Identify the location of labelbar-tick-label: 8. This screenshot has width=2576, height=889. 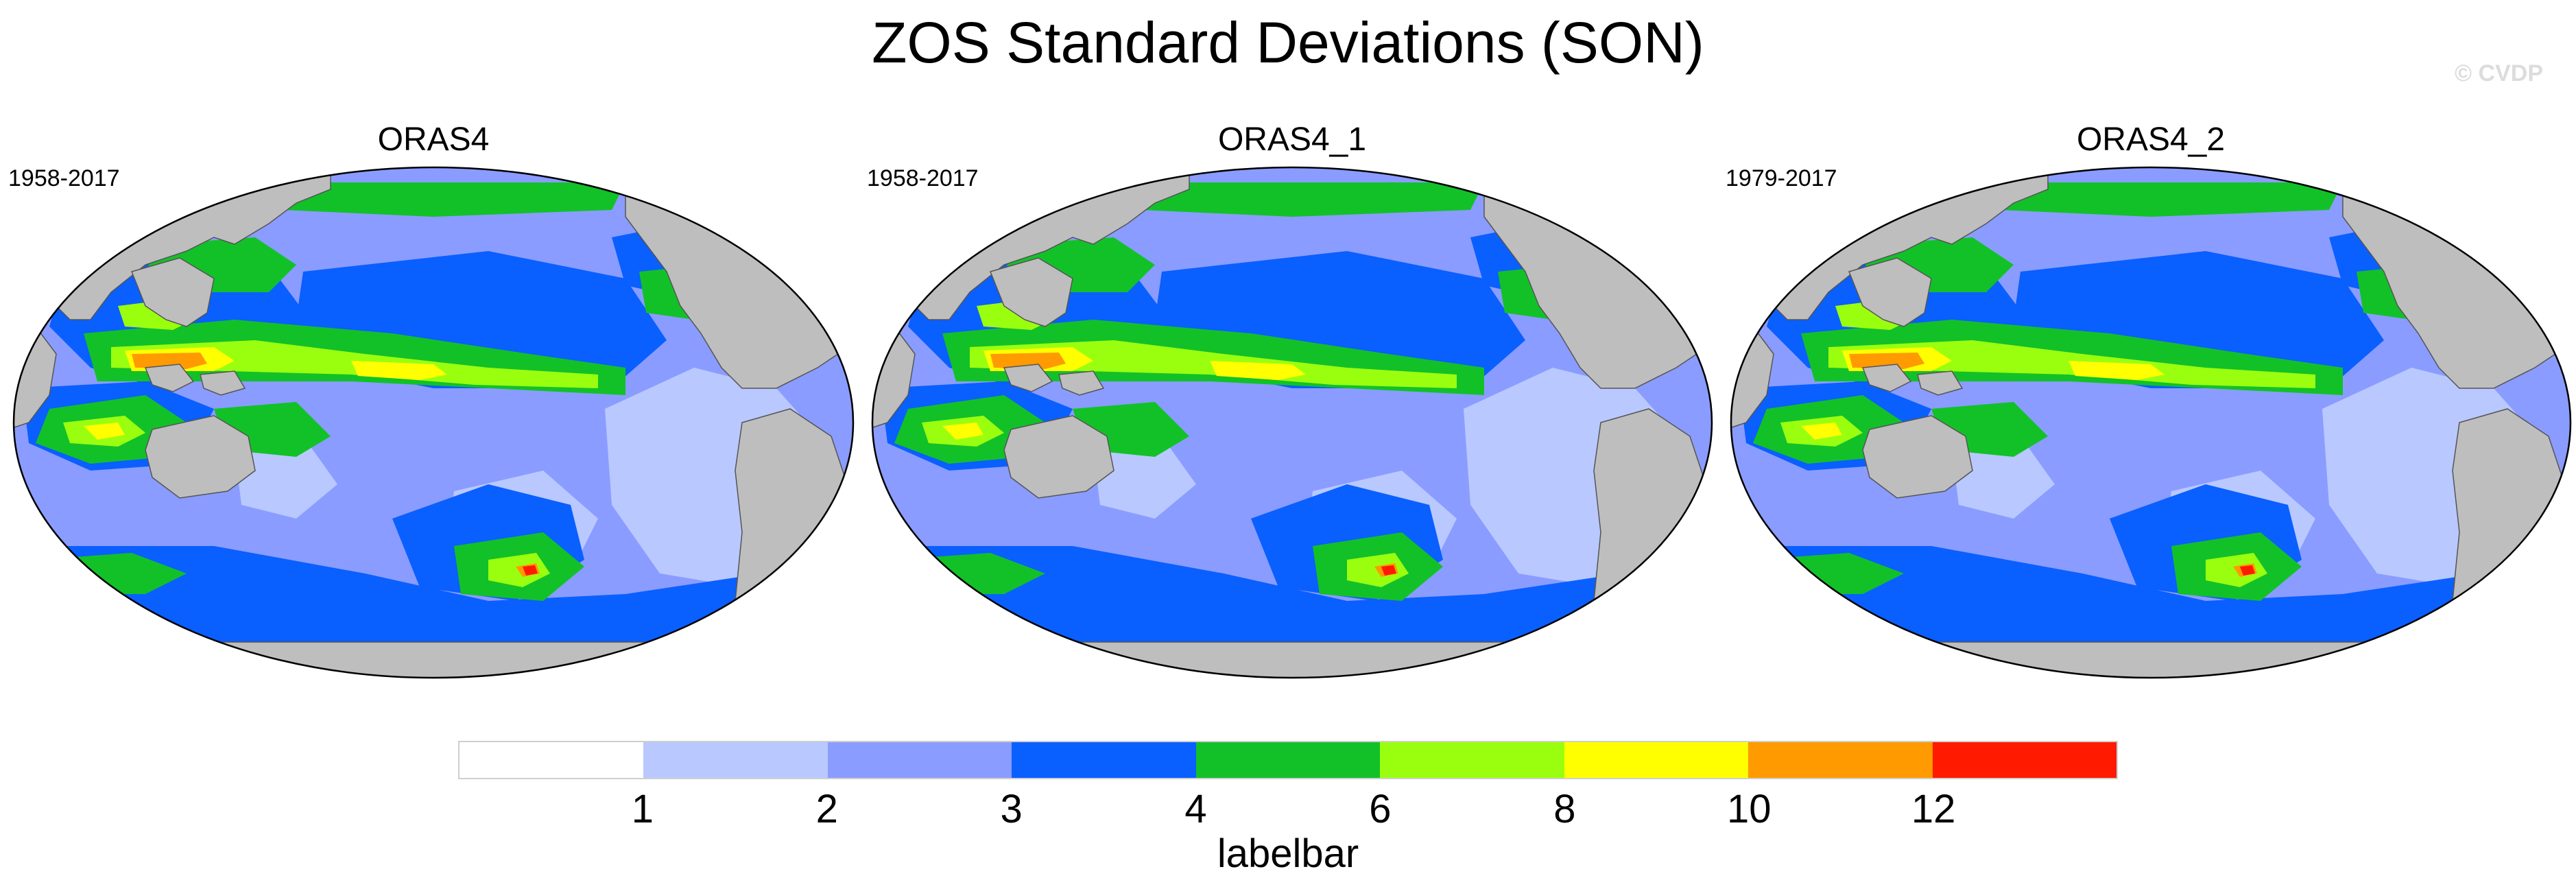
(1564, 809).